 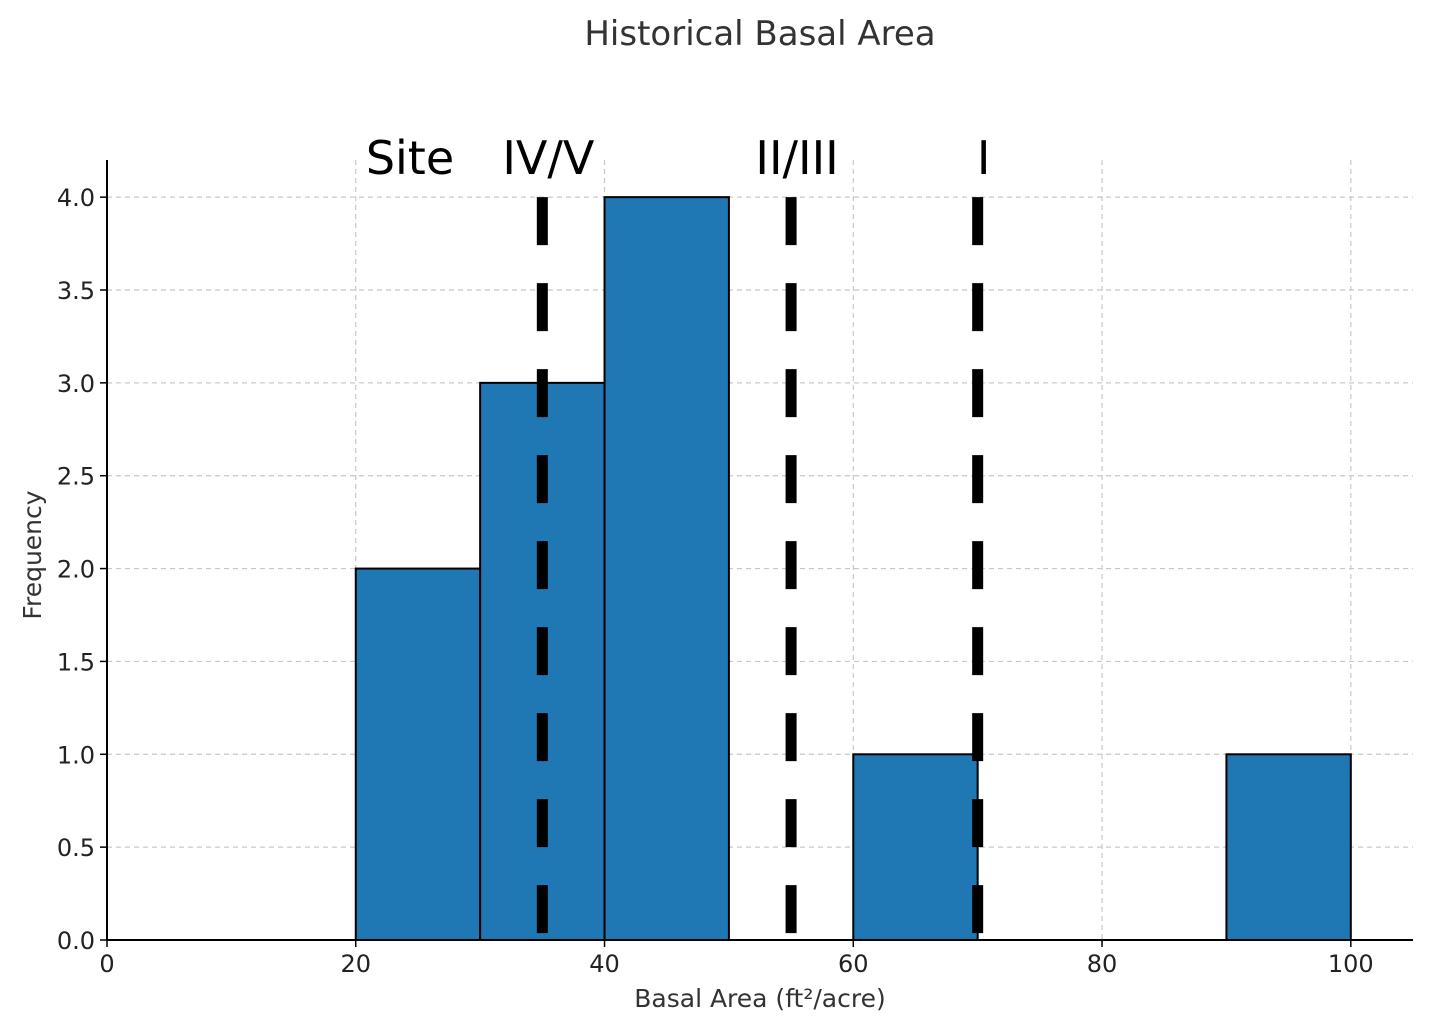 I want to click on site-class-label: IV/V, so click(x=548, y=158).